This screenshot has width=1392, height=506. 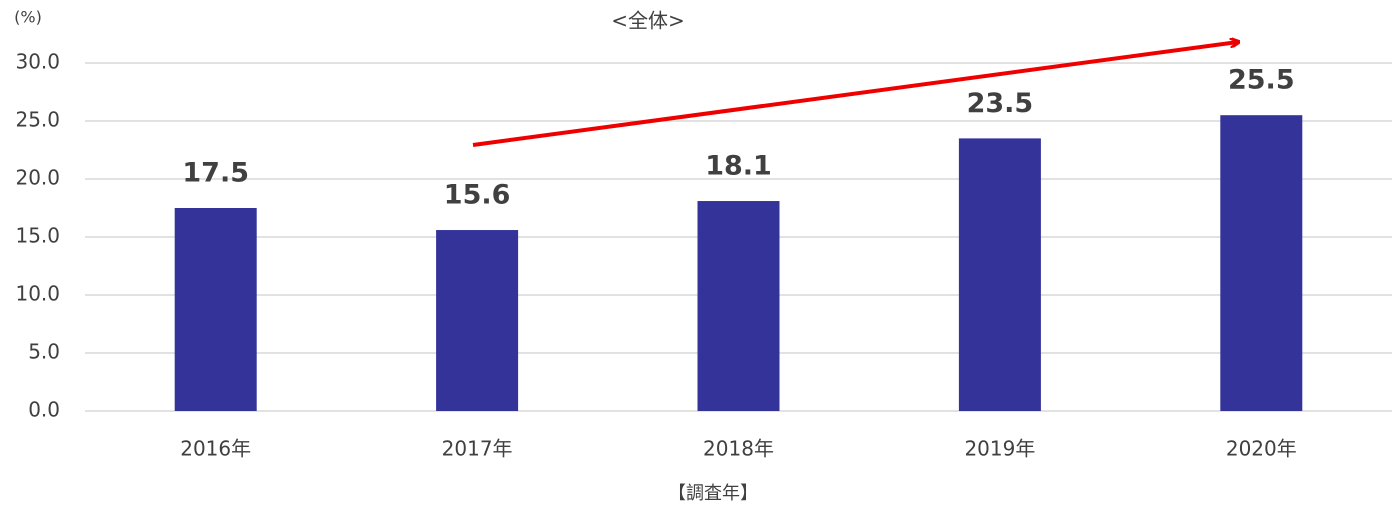 What do you see at coordinates (215, 173) in the screenshot?
I see `value-label: 17.5` at bounding box center [215, 173].